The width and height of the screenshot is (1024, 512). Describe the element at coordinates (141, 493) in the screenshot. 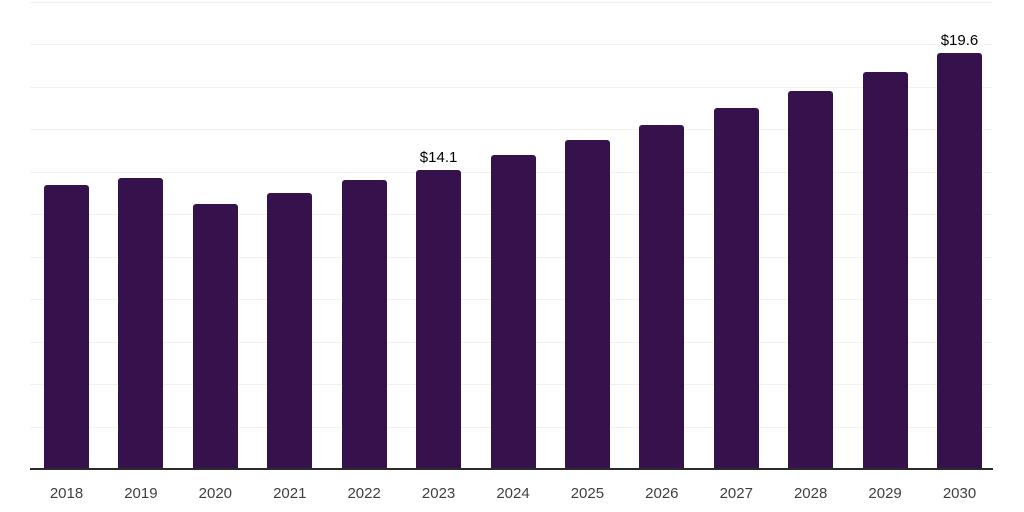

I see `x-tick-label-2019: 2019` at that location.